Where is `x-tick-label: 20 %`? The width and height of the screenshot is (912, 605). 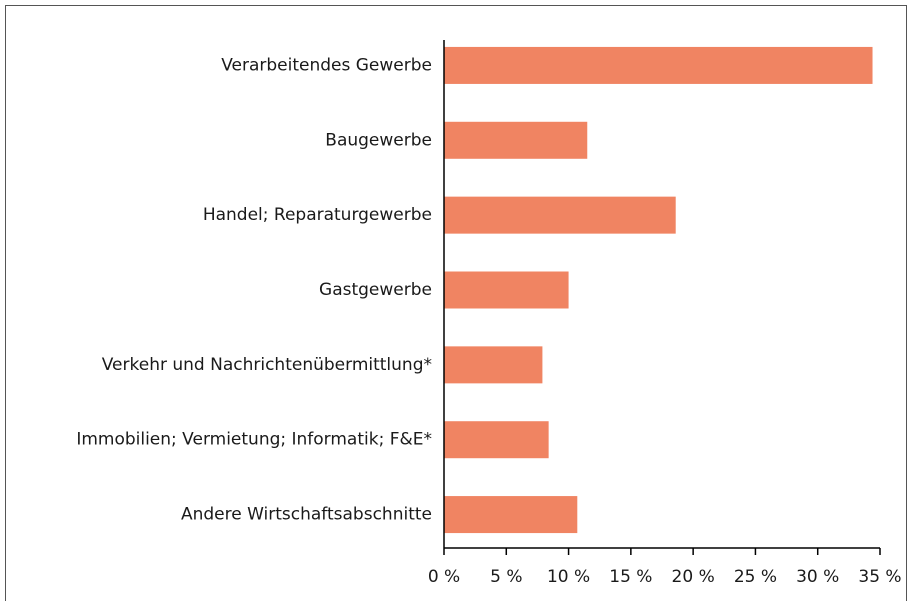
x-tick-label: 20 % is located at coordinates (693, 577).